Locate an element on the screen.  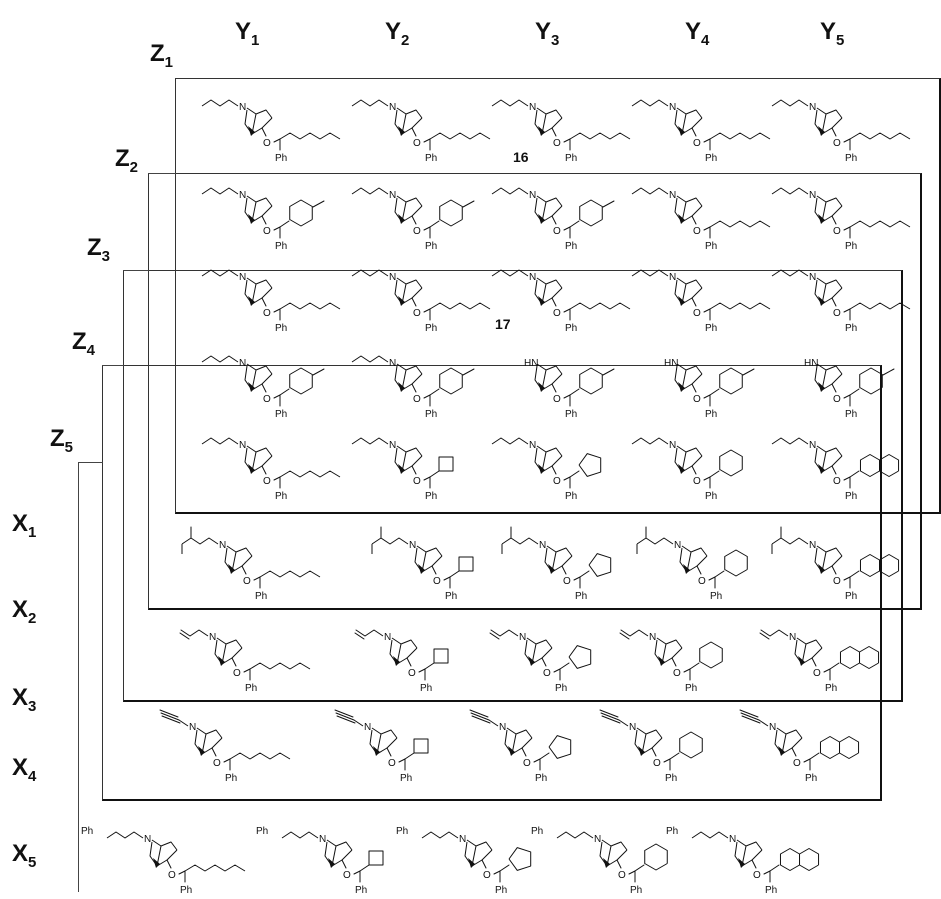
structure-r2c5: N O Ph is located at coordinates (835, 216).